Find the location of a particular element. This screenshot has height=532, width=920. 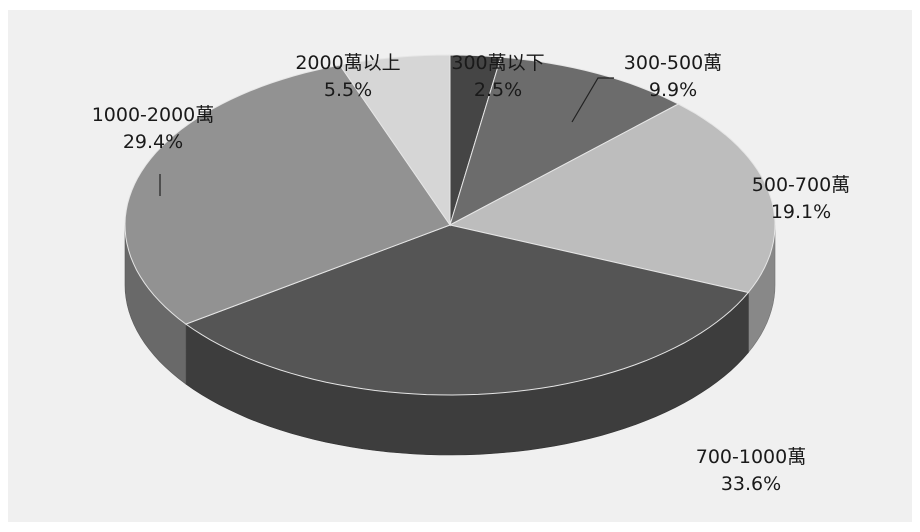

label-700-1000: 700-1000萬 33.6% is located at coordinates (751, 471).